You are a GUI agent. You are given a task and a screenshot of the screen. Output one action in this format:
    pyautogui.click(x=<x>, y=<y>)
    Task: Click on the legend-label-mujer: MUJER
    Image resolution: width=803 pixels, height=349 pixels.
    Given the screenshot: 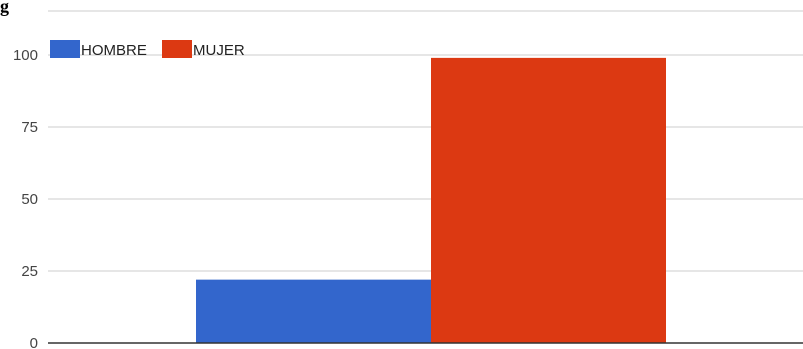 What is the action you would take?
    pyautogui.click(x=219, y=50)
    